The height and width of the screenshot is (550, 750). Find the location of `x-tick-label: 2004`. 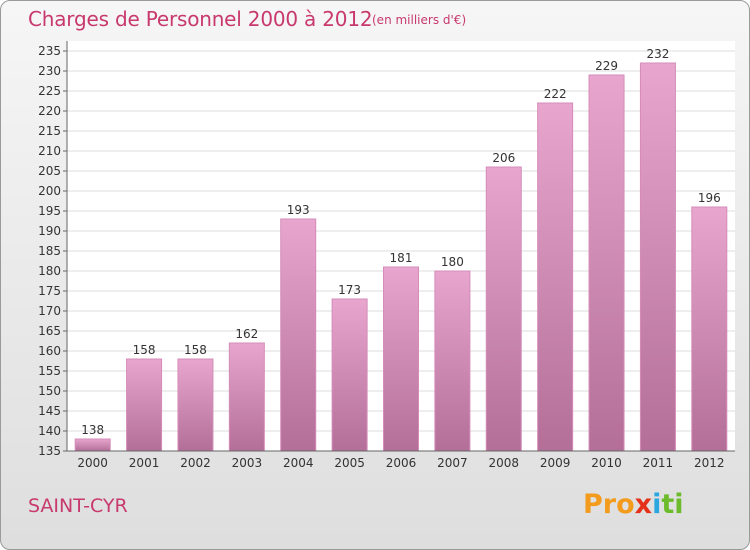

x-tick-label: 2004 is located at coordinates (298, 463).